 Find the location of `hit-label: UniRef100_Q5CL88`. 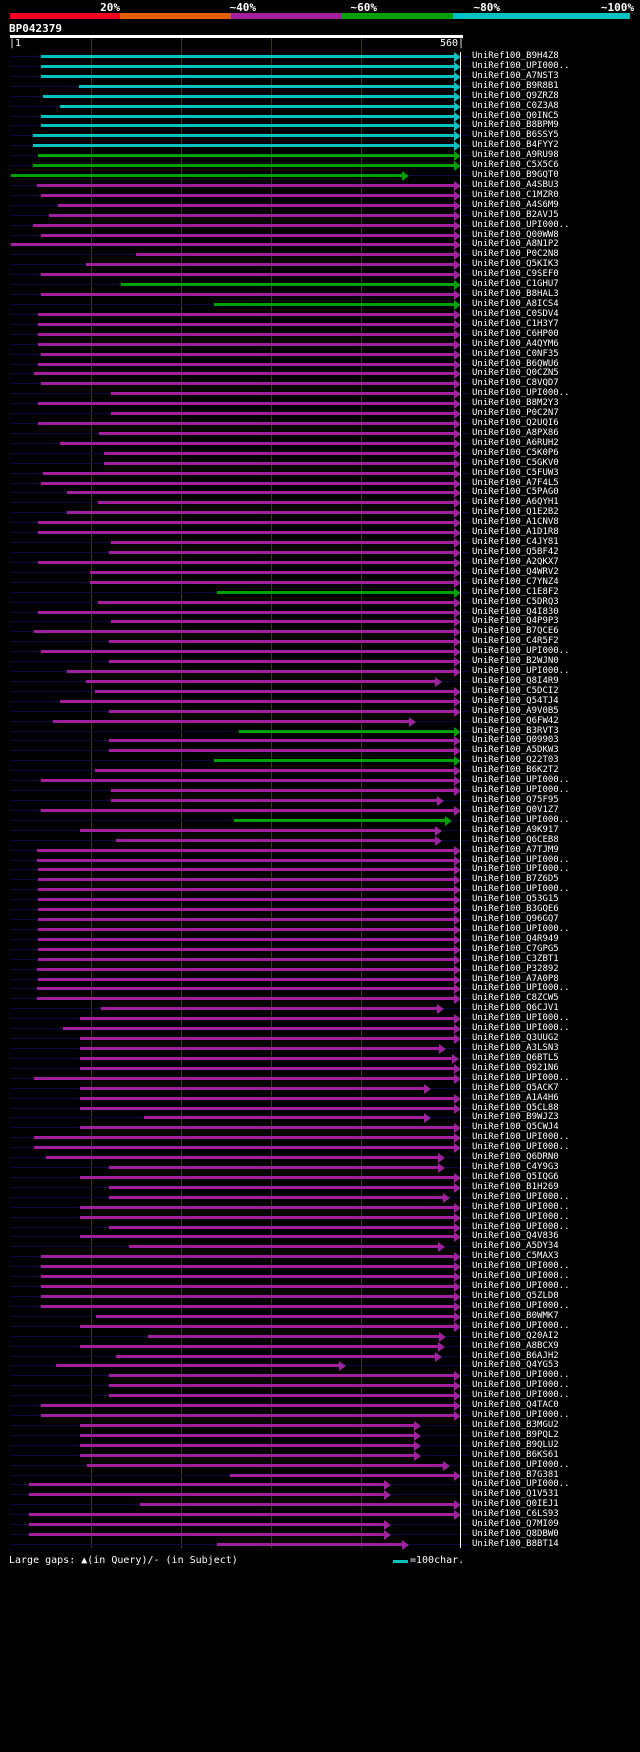

hit-label: UniRef100_Q5CL88 is located at coordinates (515, 1107).